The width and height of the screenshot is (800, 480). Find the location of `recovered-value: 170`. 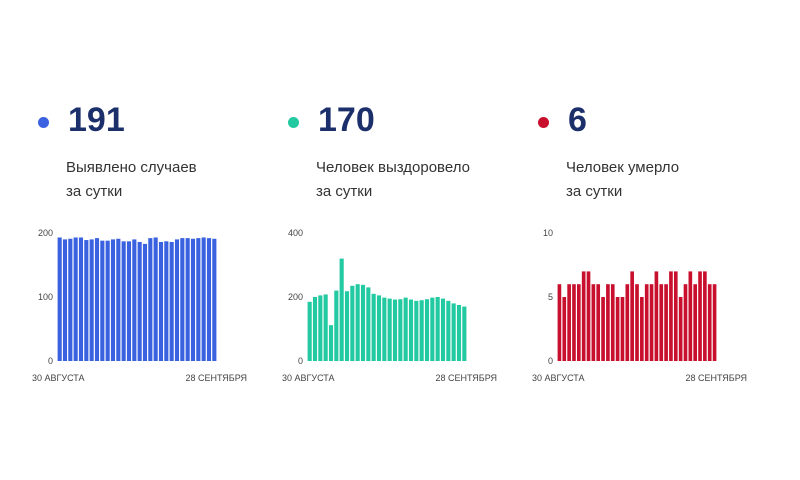

recovered-value: 170 is located at coordinates (346, 120).